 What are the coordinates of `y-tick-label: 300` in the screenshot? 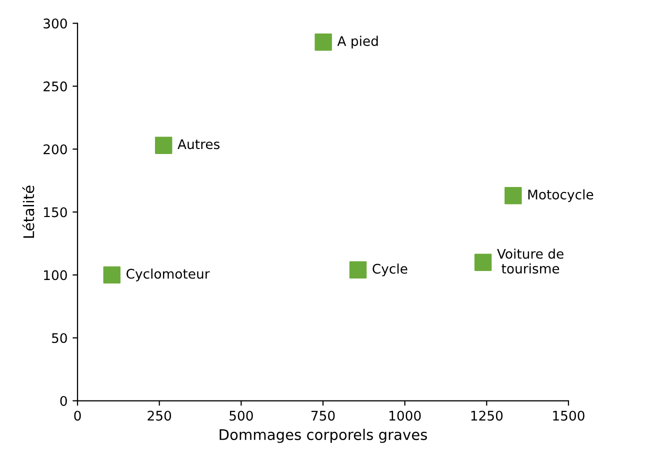 It's located at (55, 23).